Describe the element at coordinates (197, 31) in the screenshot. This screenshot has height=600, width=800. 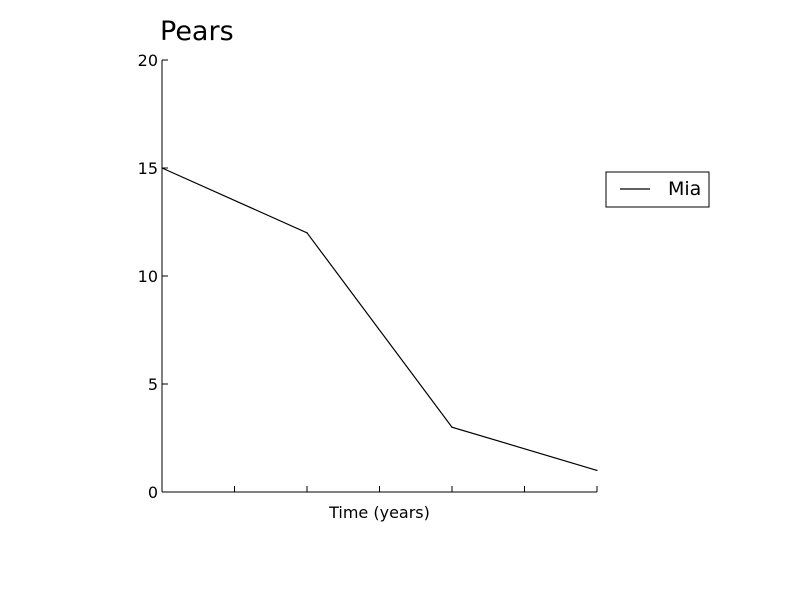
I see `chart-title: Pears` at that location.